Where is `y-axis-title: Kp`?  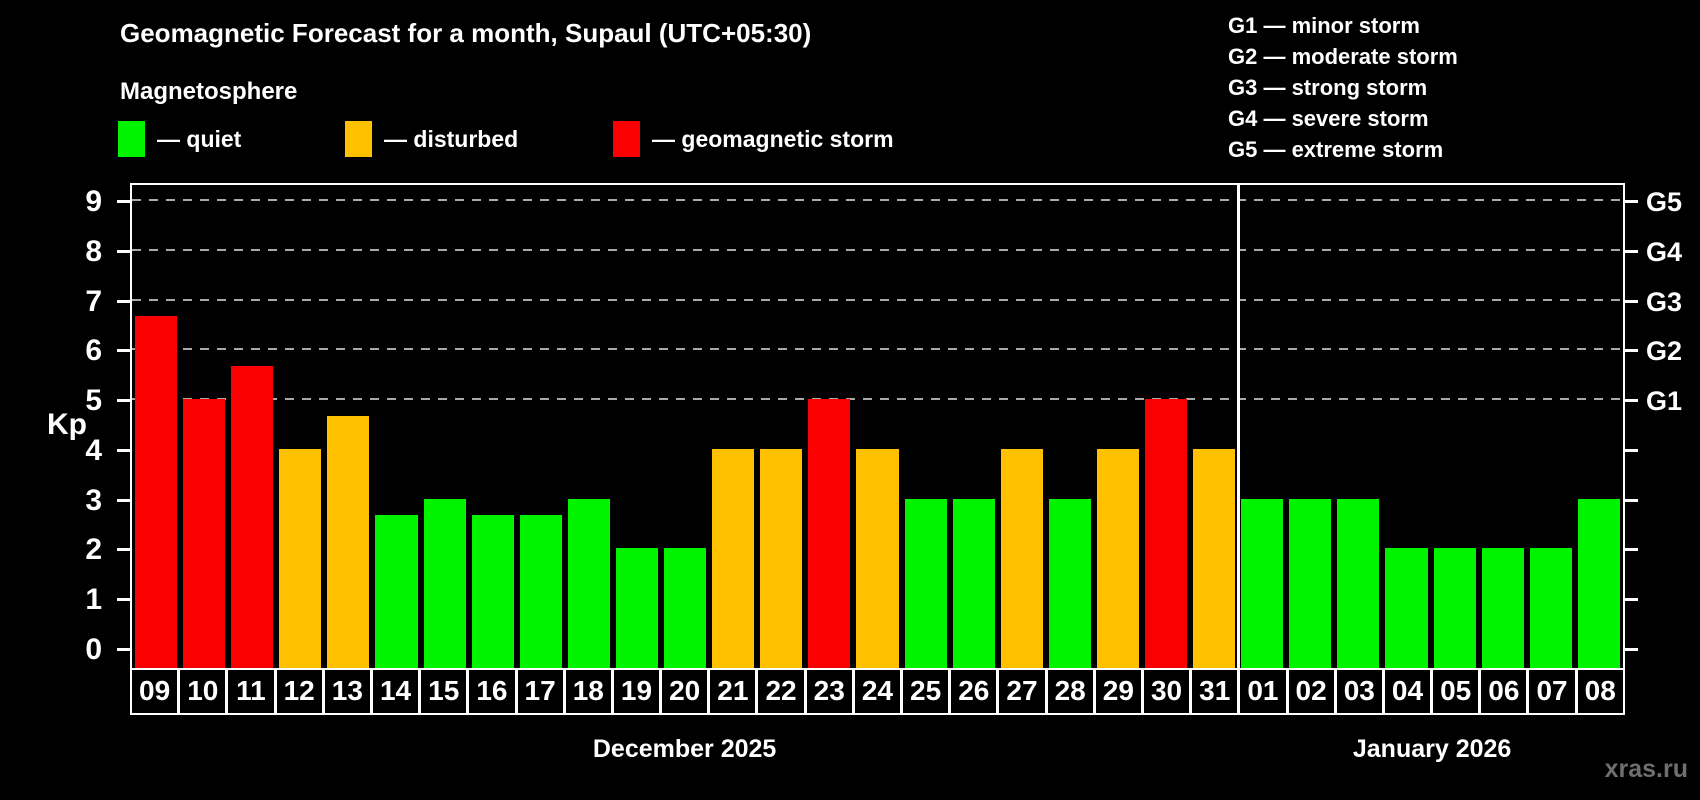 y-axis-title: Kp is located at coordinates (67, 424).